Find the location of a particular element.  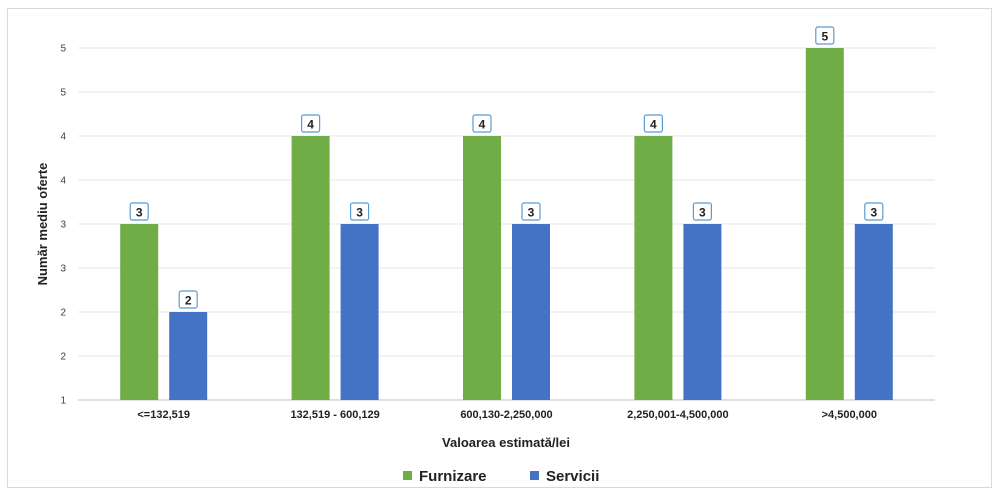

x-category-label: <=132,519 is located at coordinates (163, 415).